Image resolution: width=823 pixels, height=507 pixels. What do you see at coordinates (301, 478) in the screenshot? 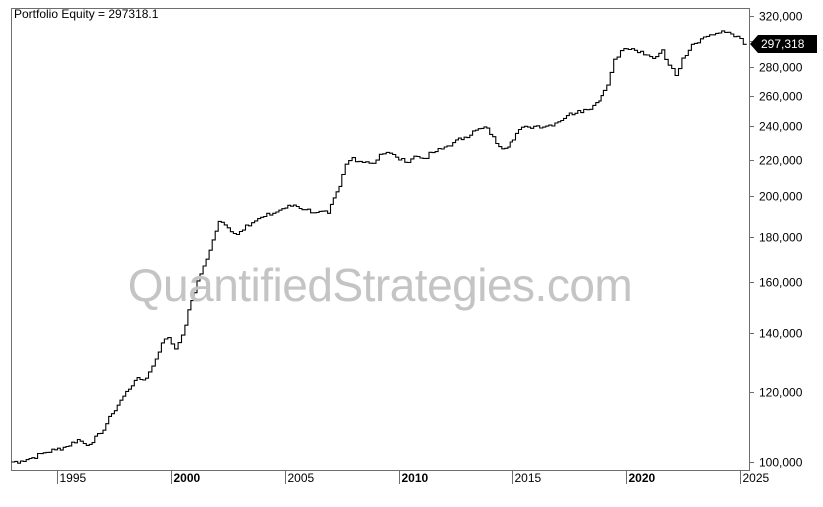
I see `x-tick-label: 2005` at bounding box center [301, 478].